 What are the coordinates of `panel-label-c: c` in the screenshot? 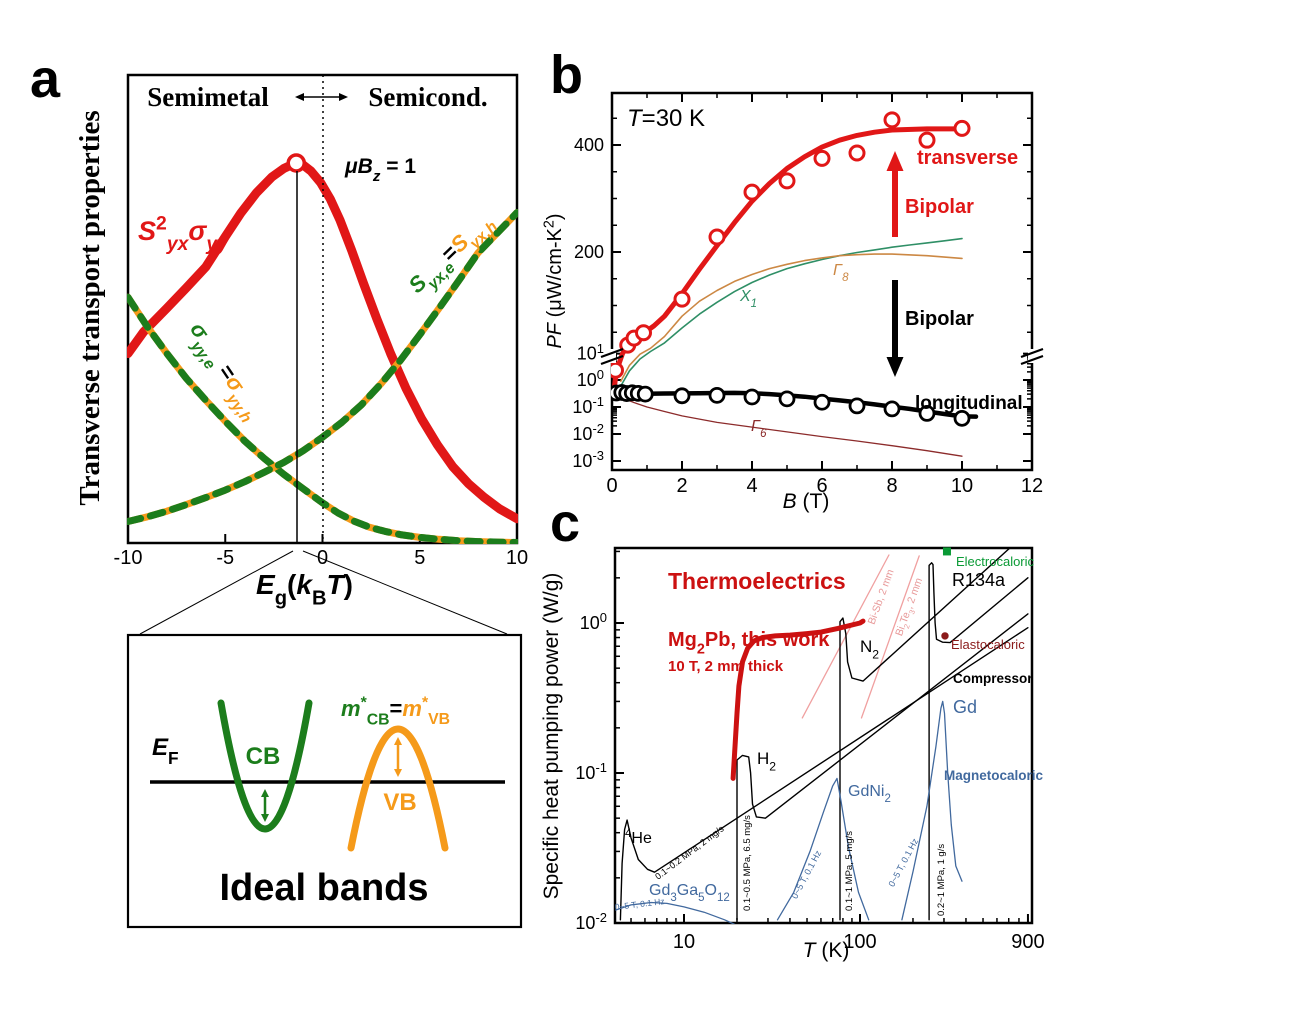 It's located at (565, 523).